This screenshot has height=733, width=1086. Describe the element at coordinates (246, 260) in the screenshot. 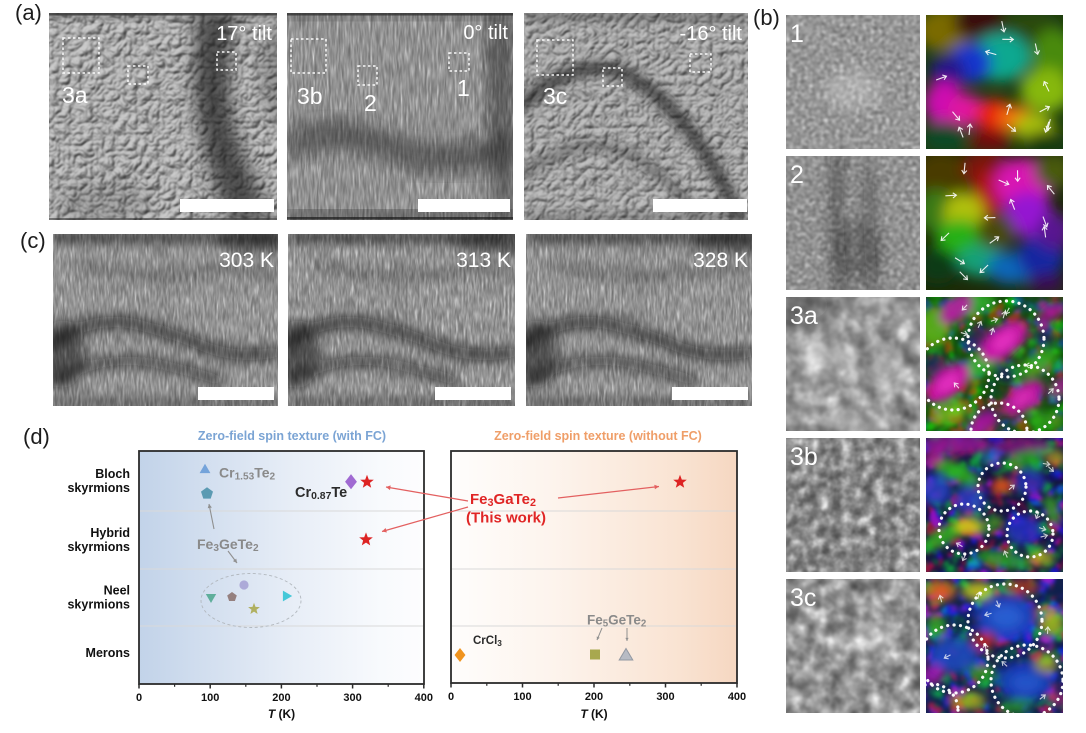

I see `svg-text: 303 K` at that location.